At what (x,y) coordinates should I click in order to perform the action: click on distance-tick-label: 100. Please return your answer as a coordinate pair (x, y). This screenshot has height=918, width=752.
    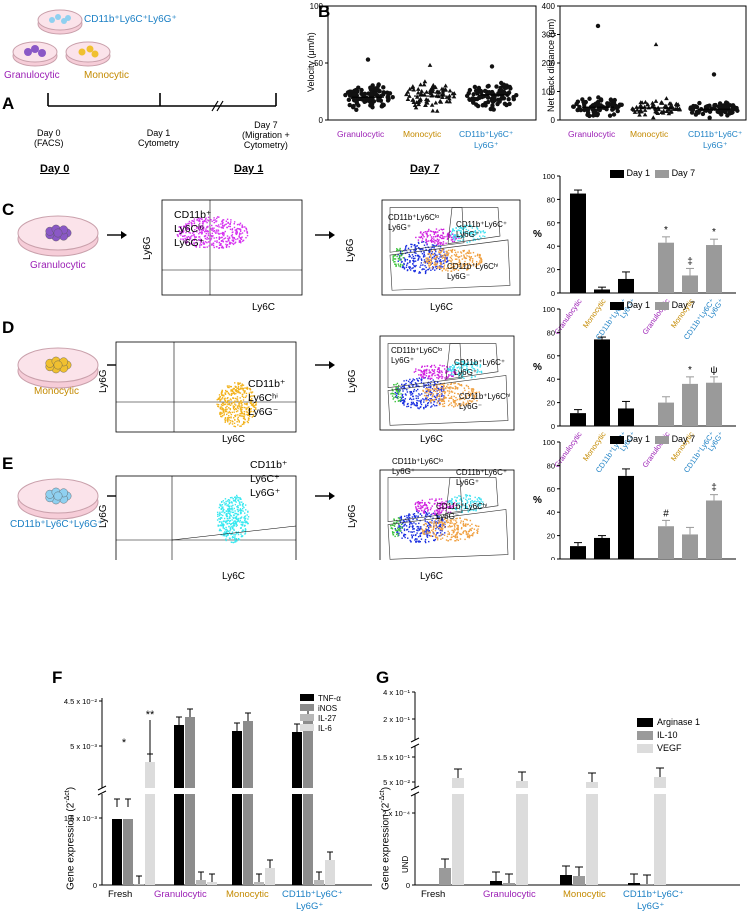
    Looking at the image, I should click on (549, 92).